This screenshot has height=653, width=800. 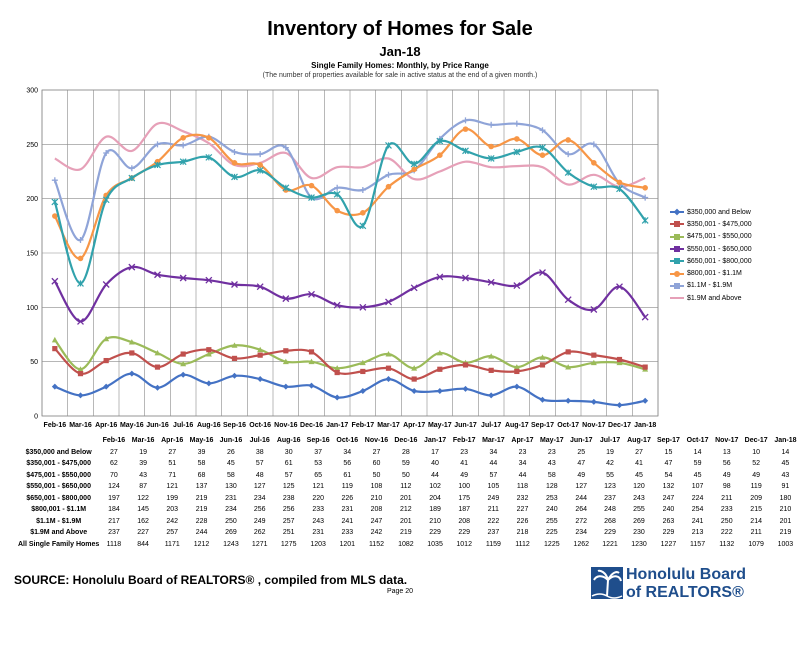 I want to click on table-cell: 263, so click(x=668, y=521).